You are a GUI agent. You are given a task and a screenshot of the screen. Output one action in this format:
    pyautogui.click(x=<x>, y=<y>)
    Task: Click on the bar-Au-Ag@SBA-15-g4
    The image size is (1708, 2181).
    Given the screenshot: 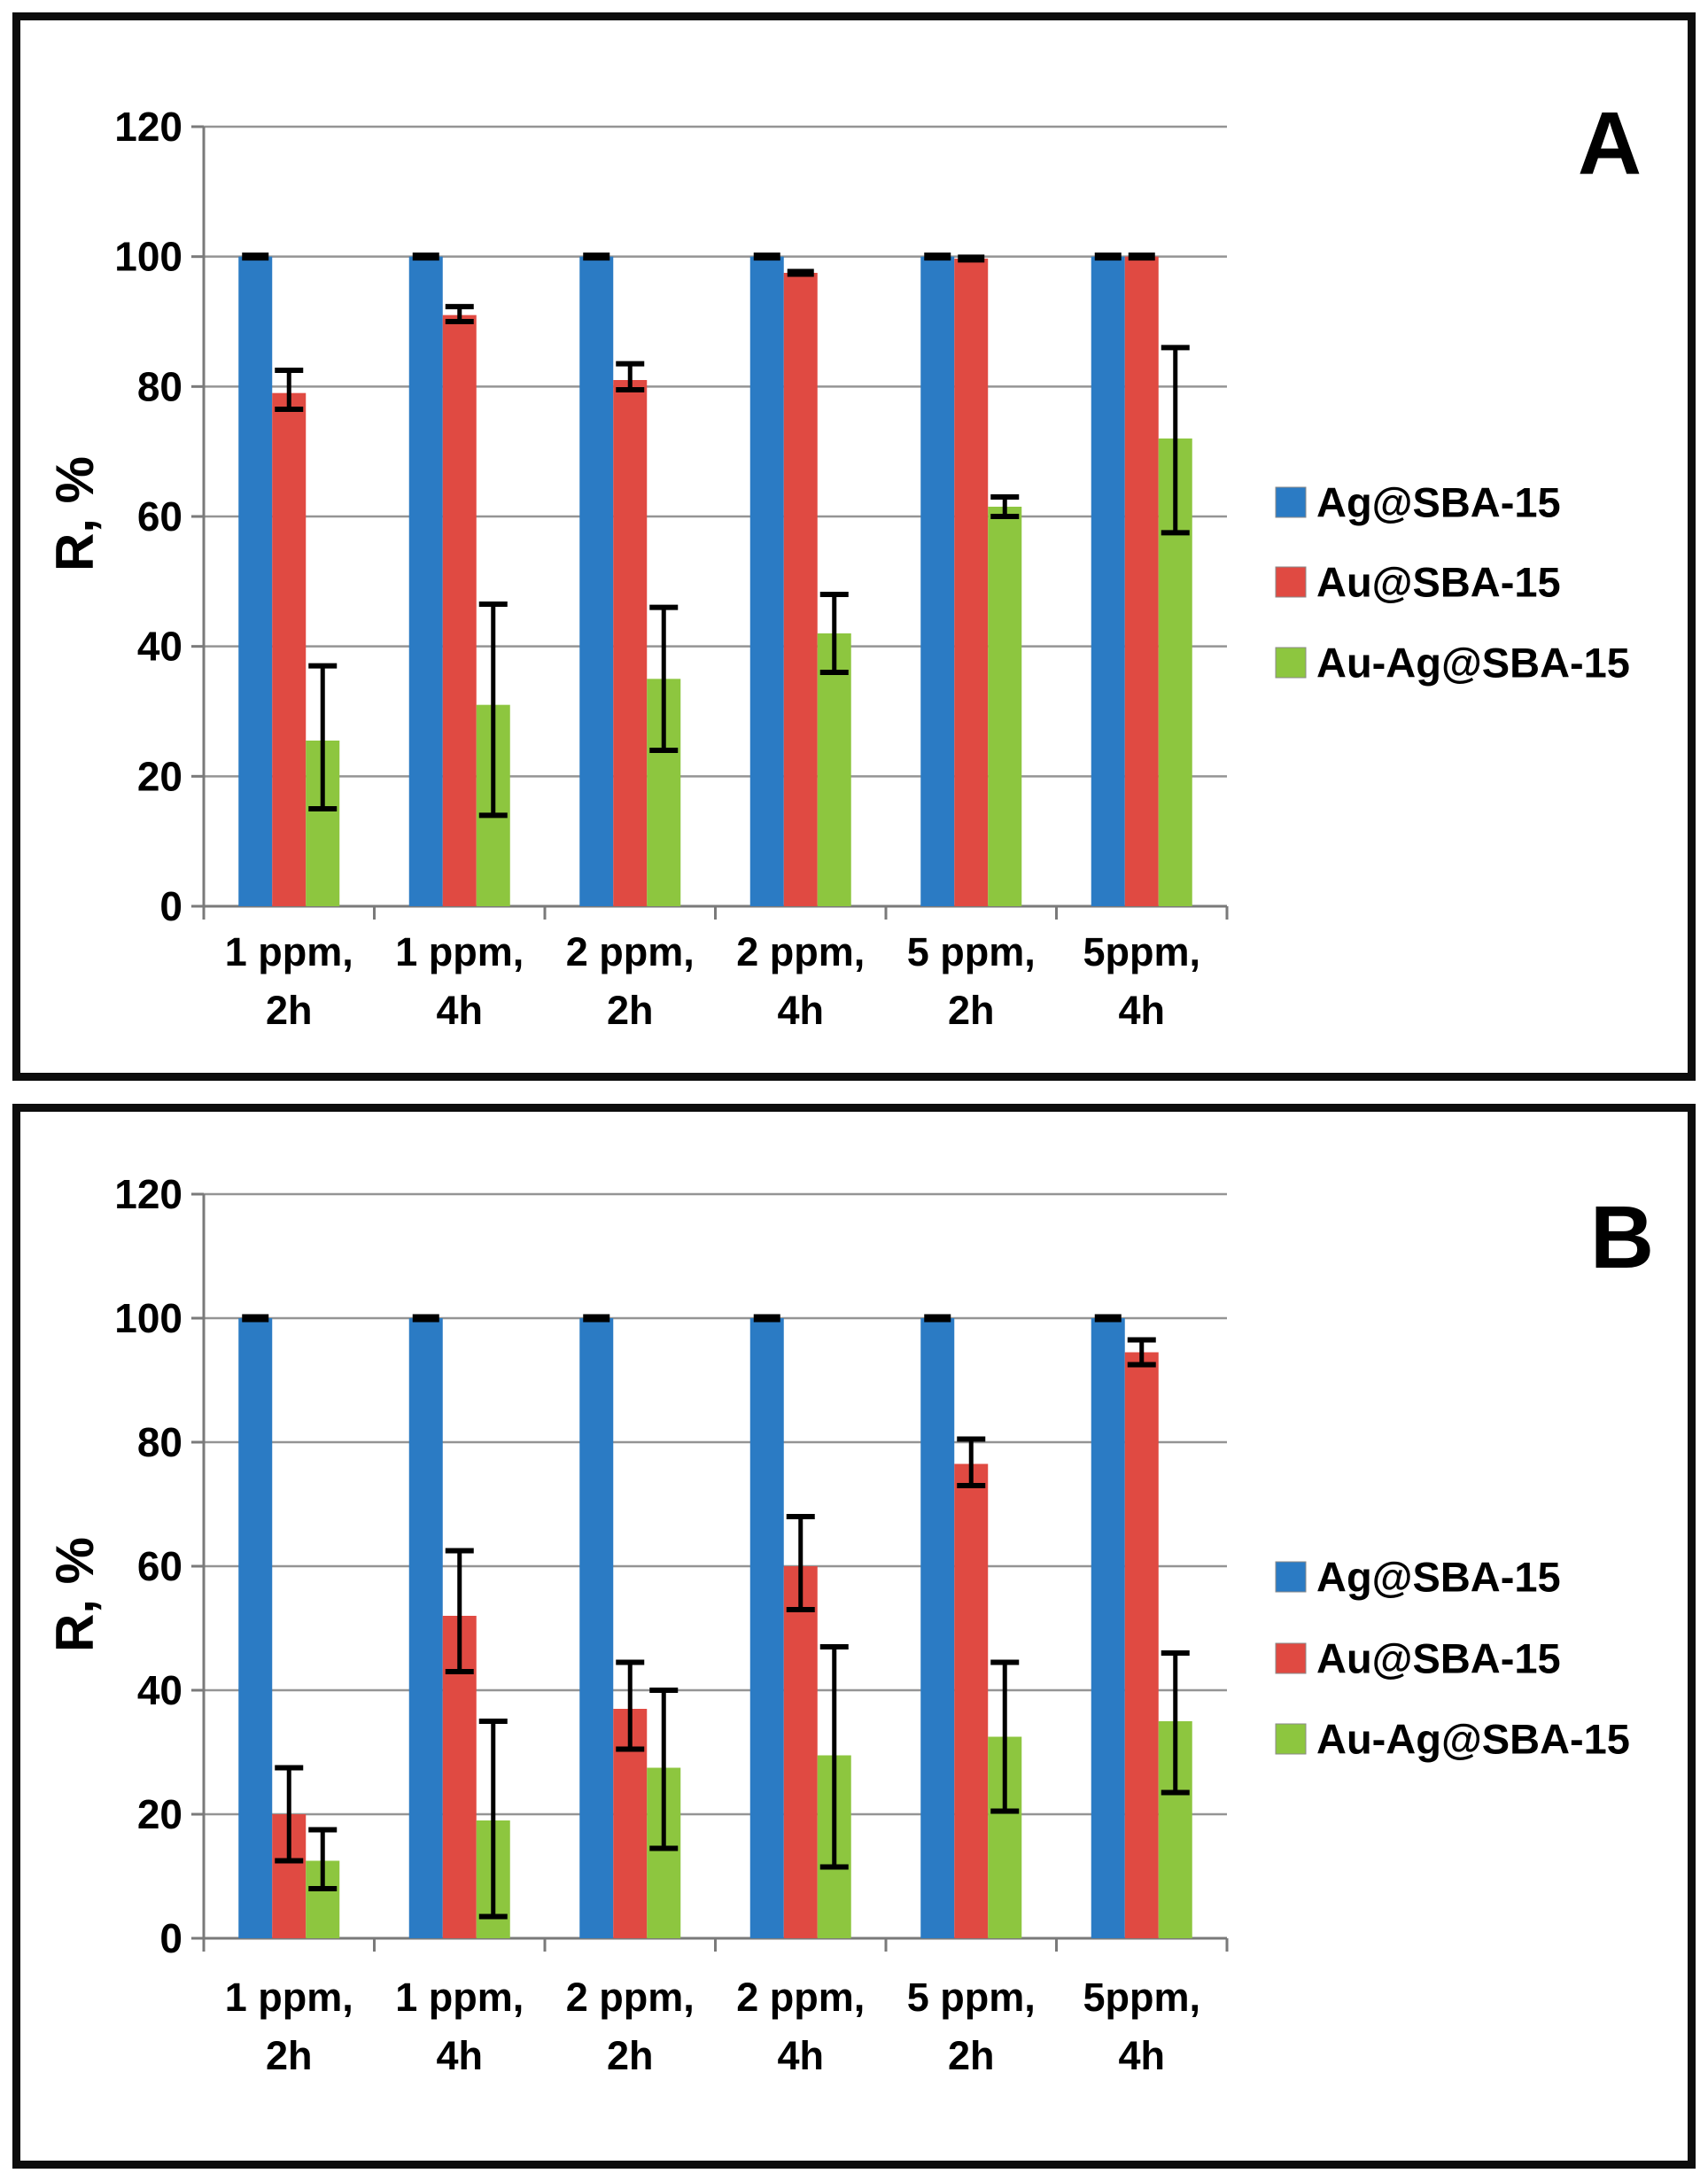 What is the action you would take?
    pyautogui.click(x=834, y=770)
    